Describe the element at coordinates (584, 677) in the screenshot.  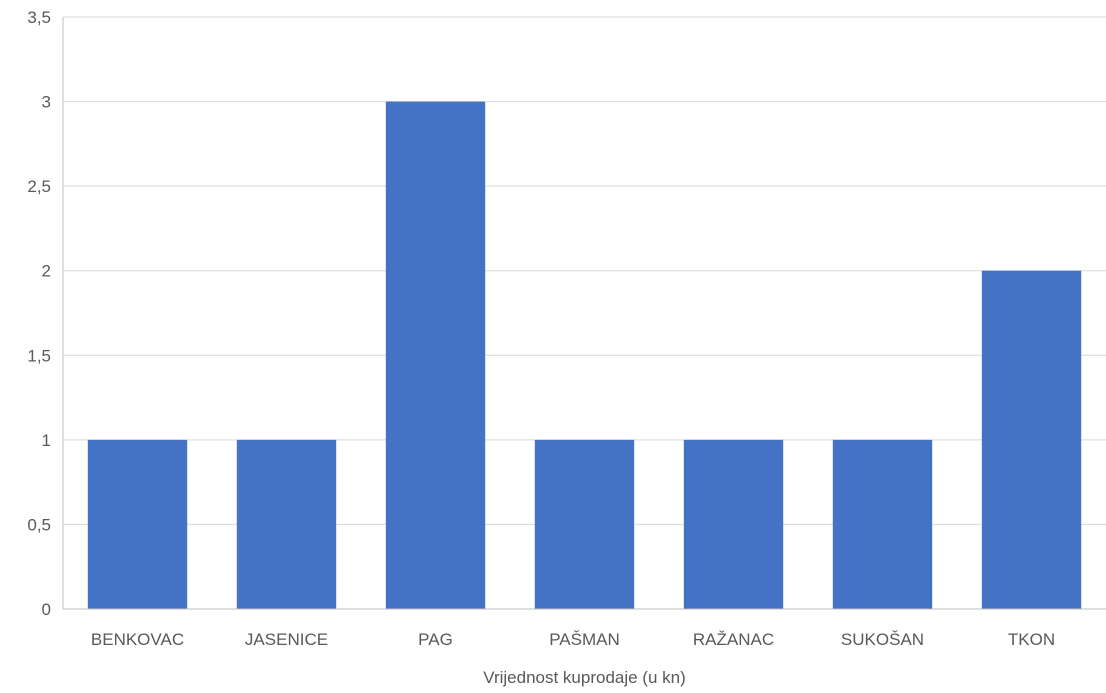
I see `x-axis-title: Vrijednost kuprodaje (u kn)` at that location.